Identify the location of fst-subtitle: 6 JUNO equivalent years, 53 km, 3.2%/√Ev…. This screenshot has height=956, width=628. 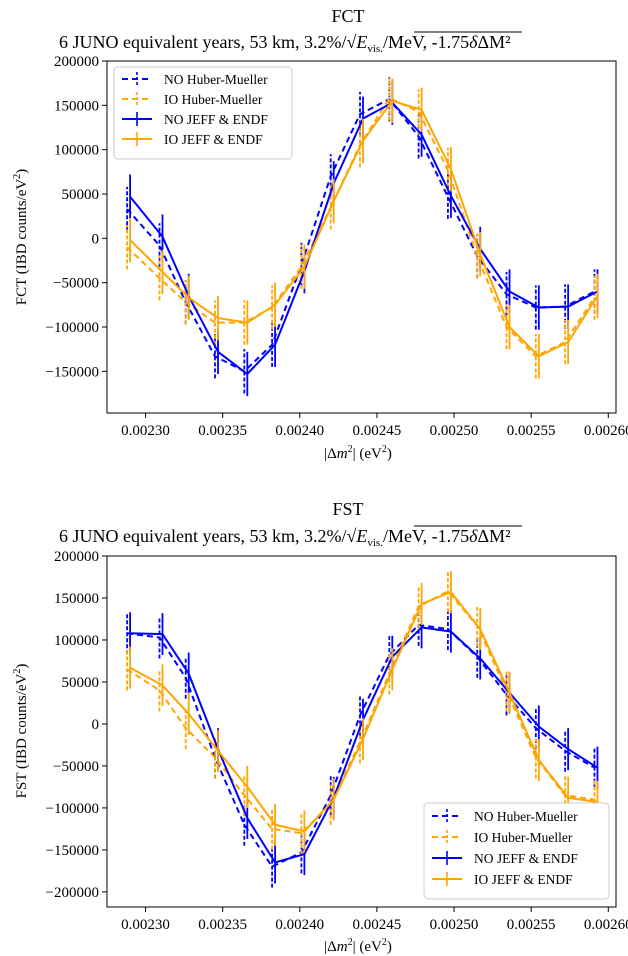
(284, 537).